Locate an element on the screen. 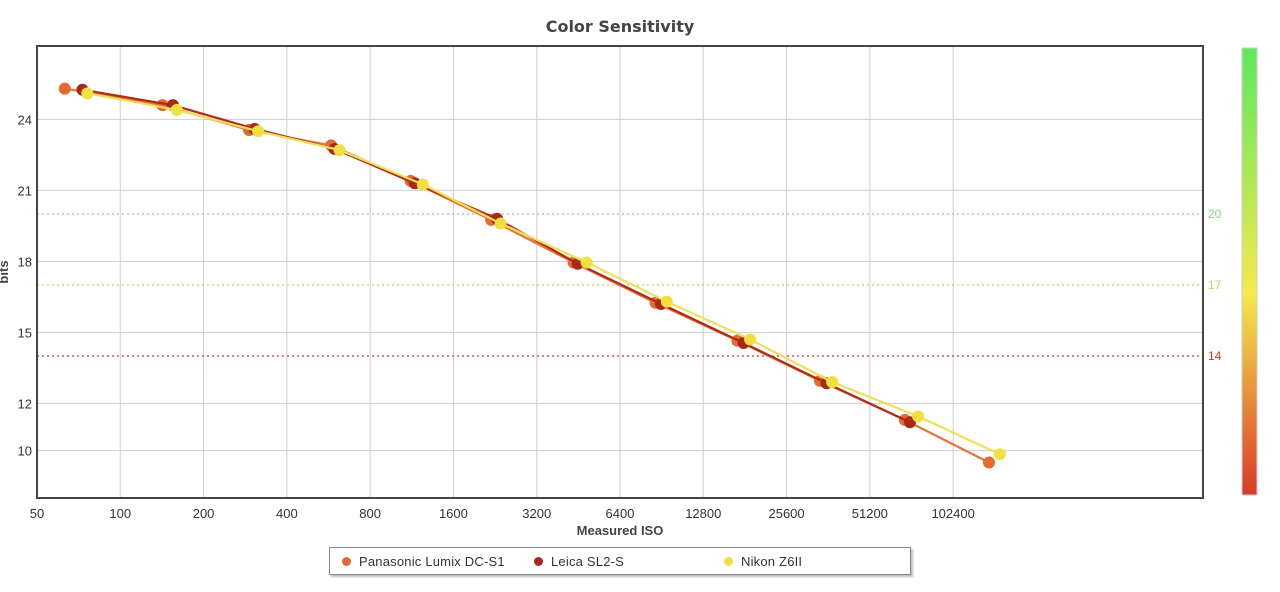 This screenshot has width=1280, height=592. y-tick-label: 18 is located at coordinates (25, 261).